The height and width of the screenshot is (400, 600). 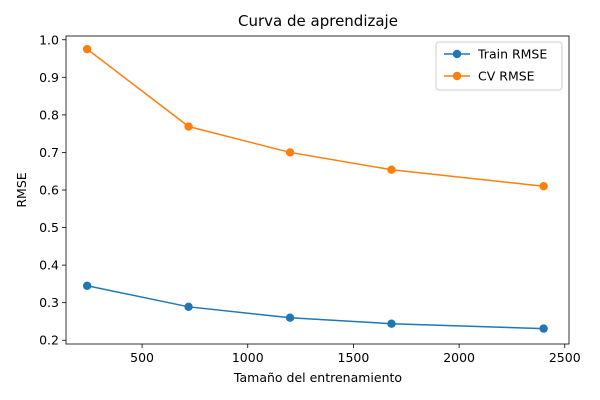 What do you see at coordinates (317, 377) in the screenshot?
I see `x-axis-label: Tamaño del entrenamiento` at bounding box center [317, 377].